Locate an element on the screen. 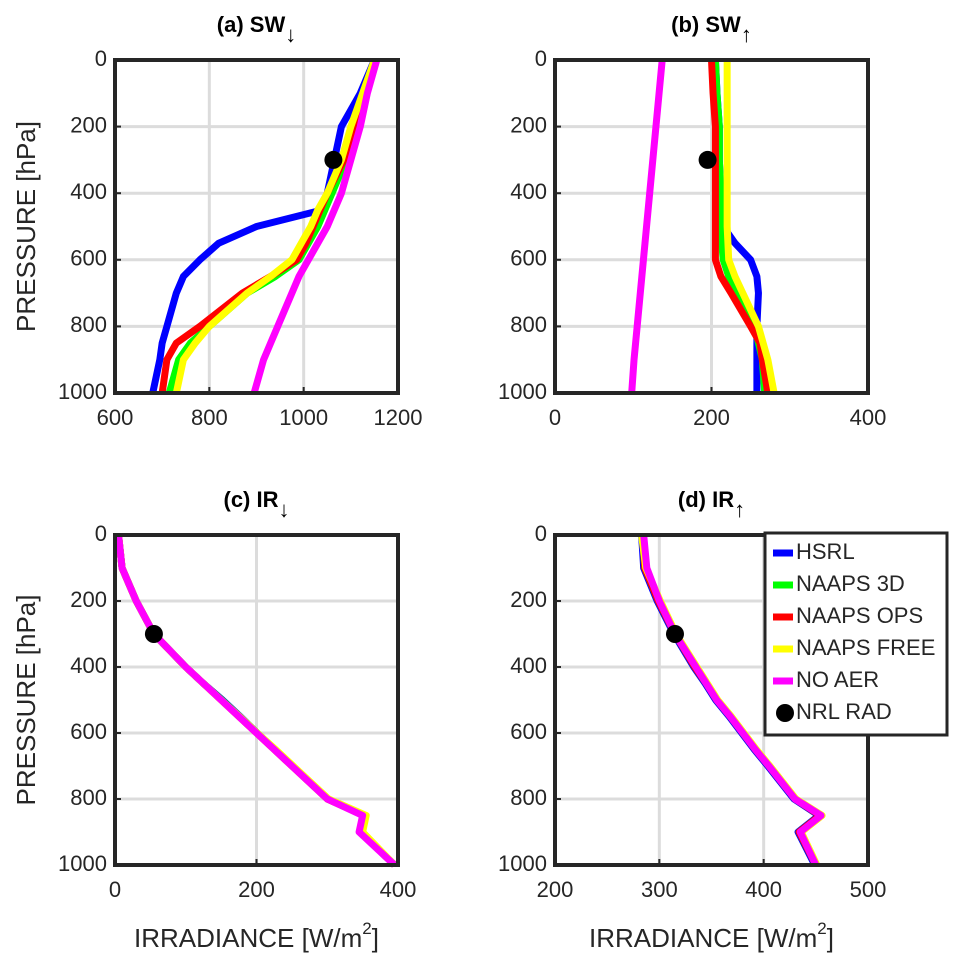 This screenshot has width=961, height=960. legend-label: NAAPS OPS is located at coordinates (859, 615).